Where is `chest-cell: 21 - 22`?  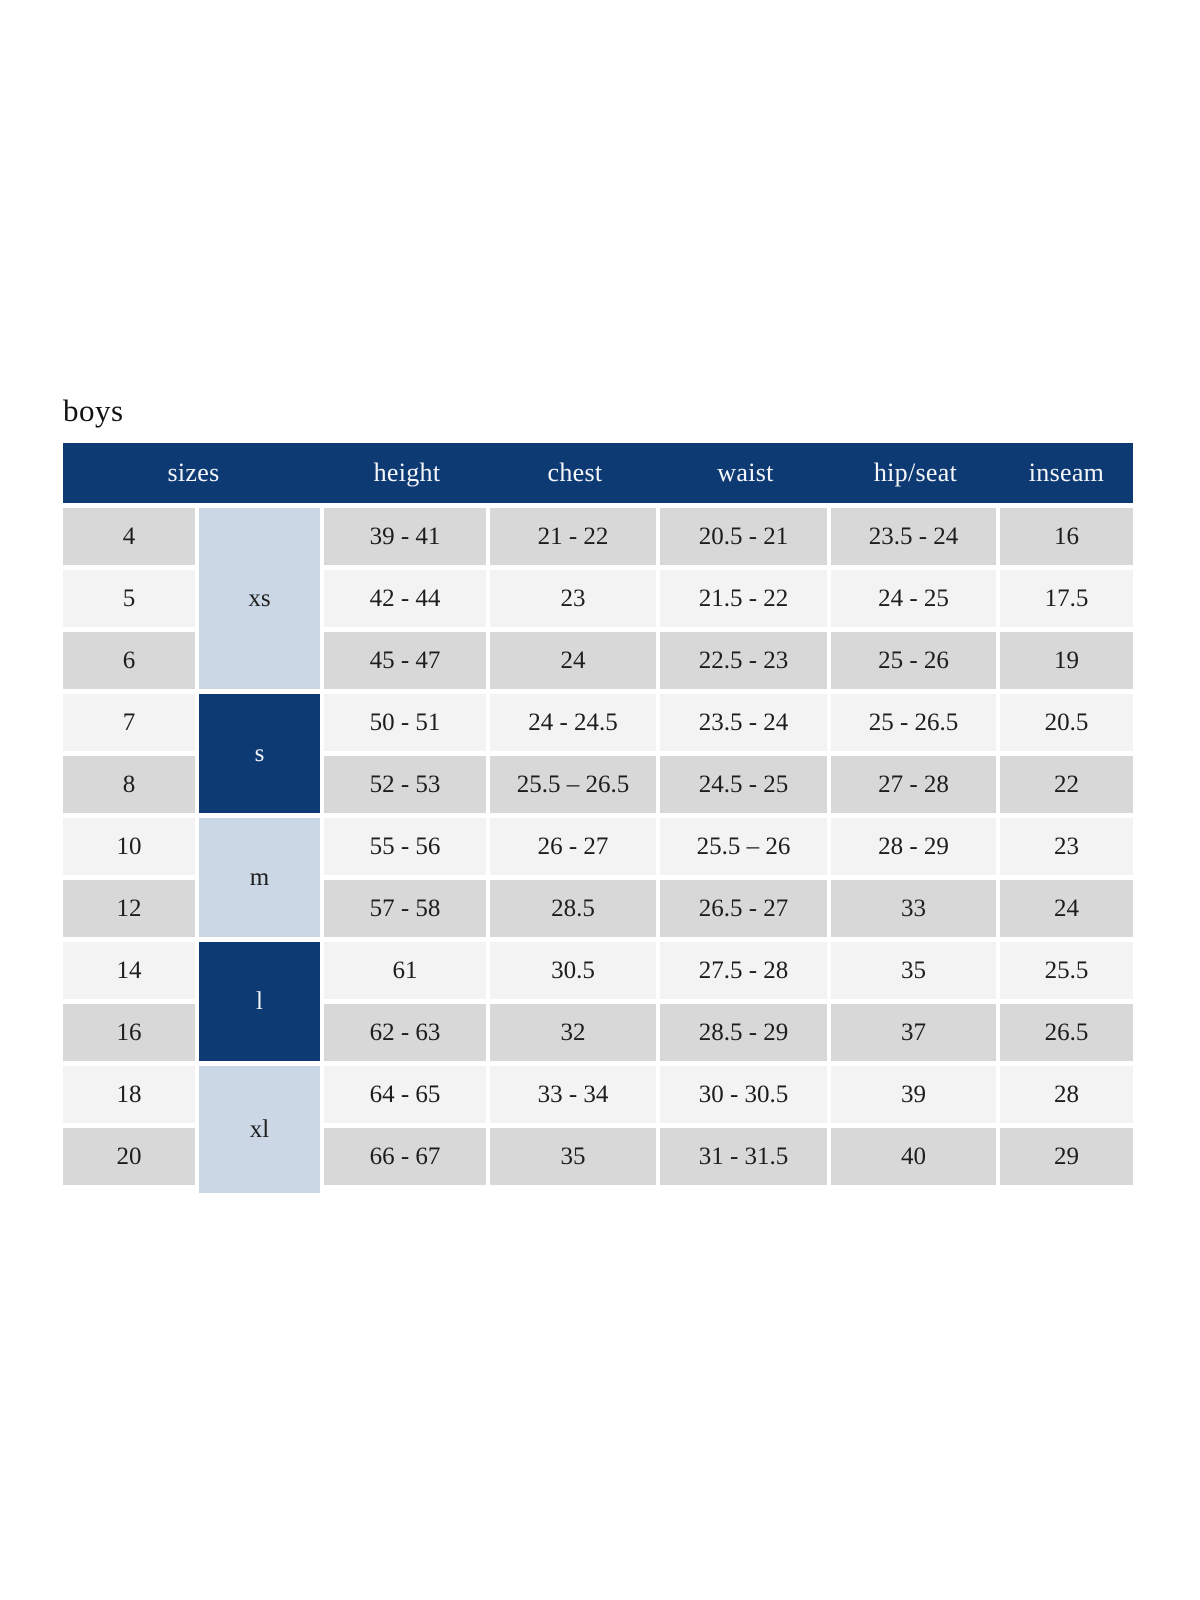
chest-cell: 21 - 22 is located at coordinates (573, 536).